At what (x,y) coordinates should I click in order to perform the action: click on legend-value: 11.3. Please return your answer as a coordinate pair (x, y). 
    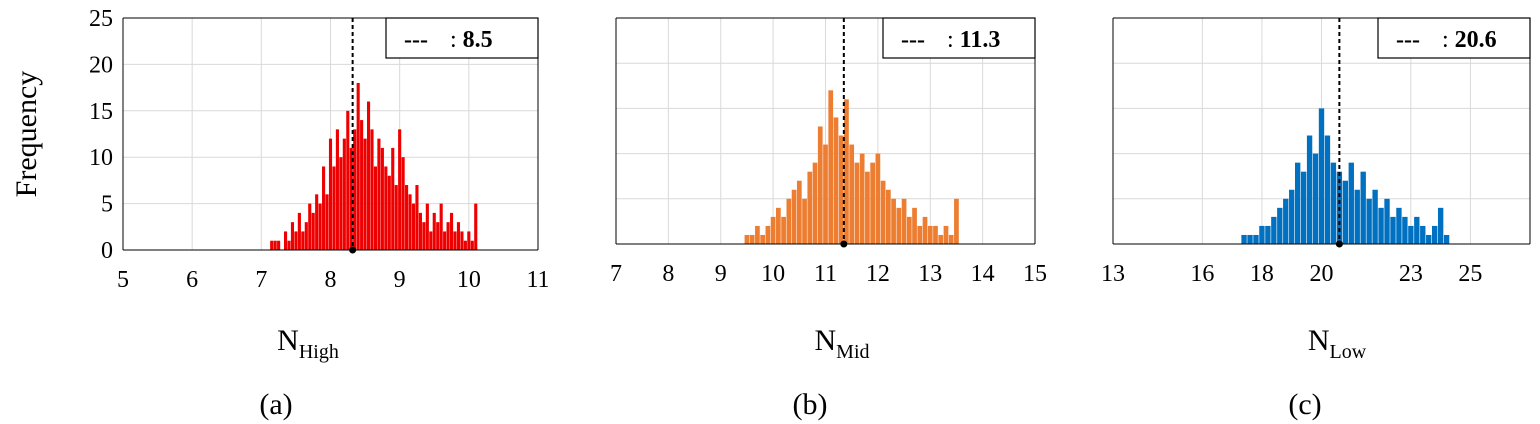
    Looking at the image, I should click on (980, 40).